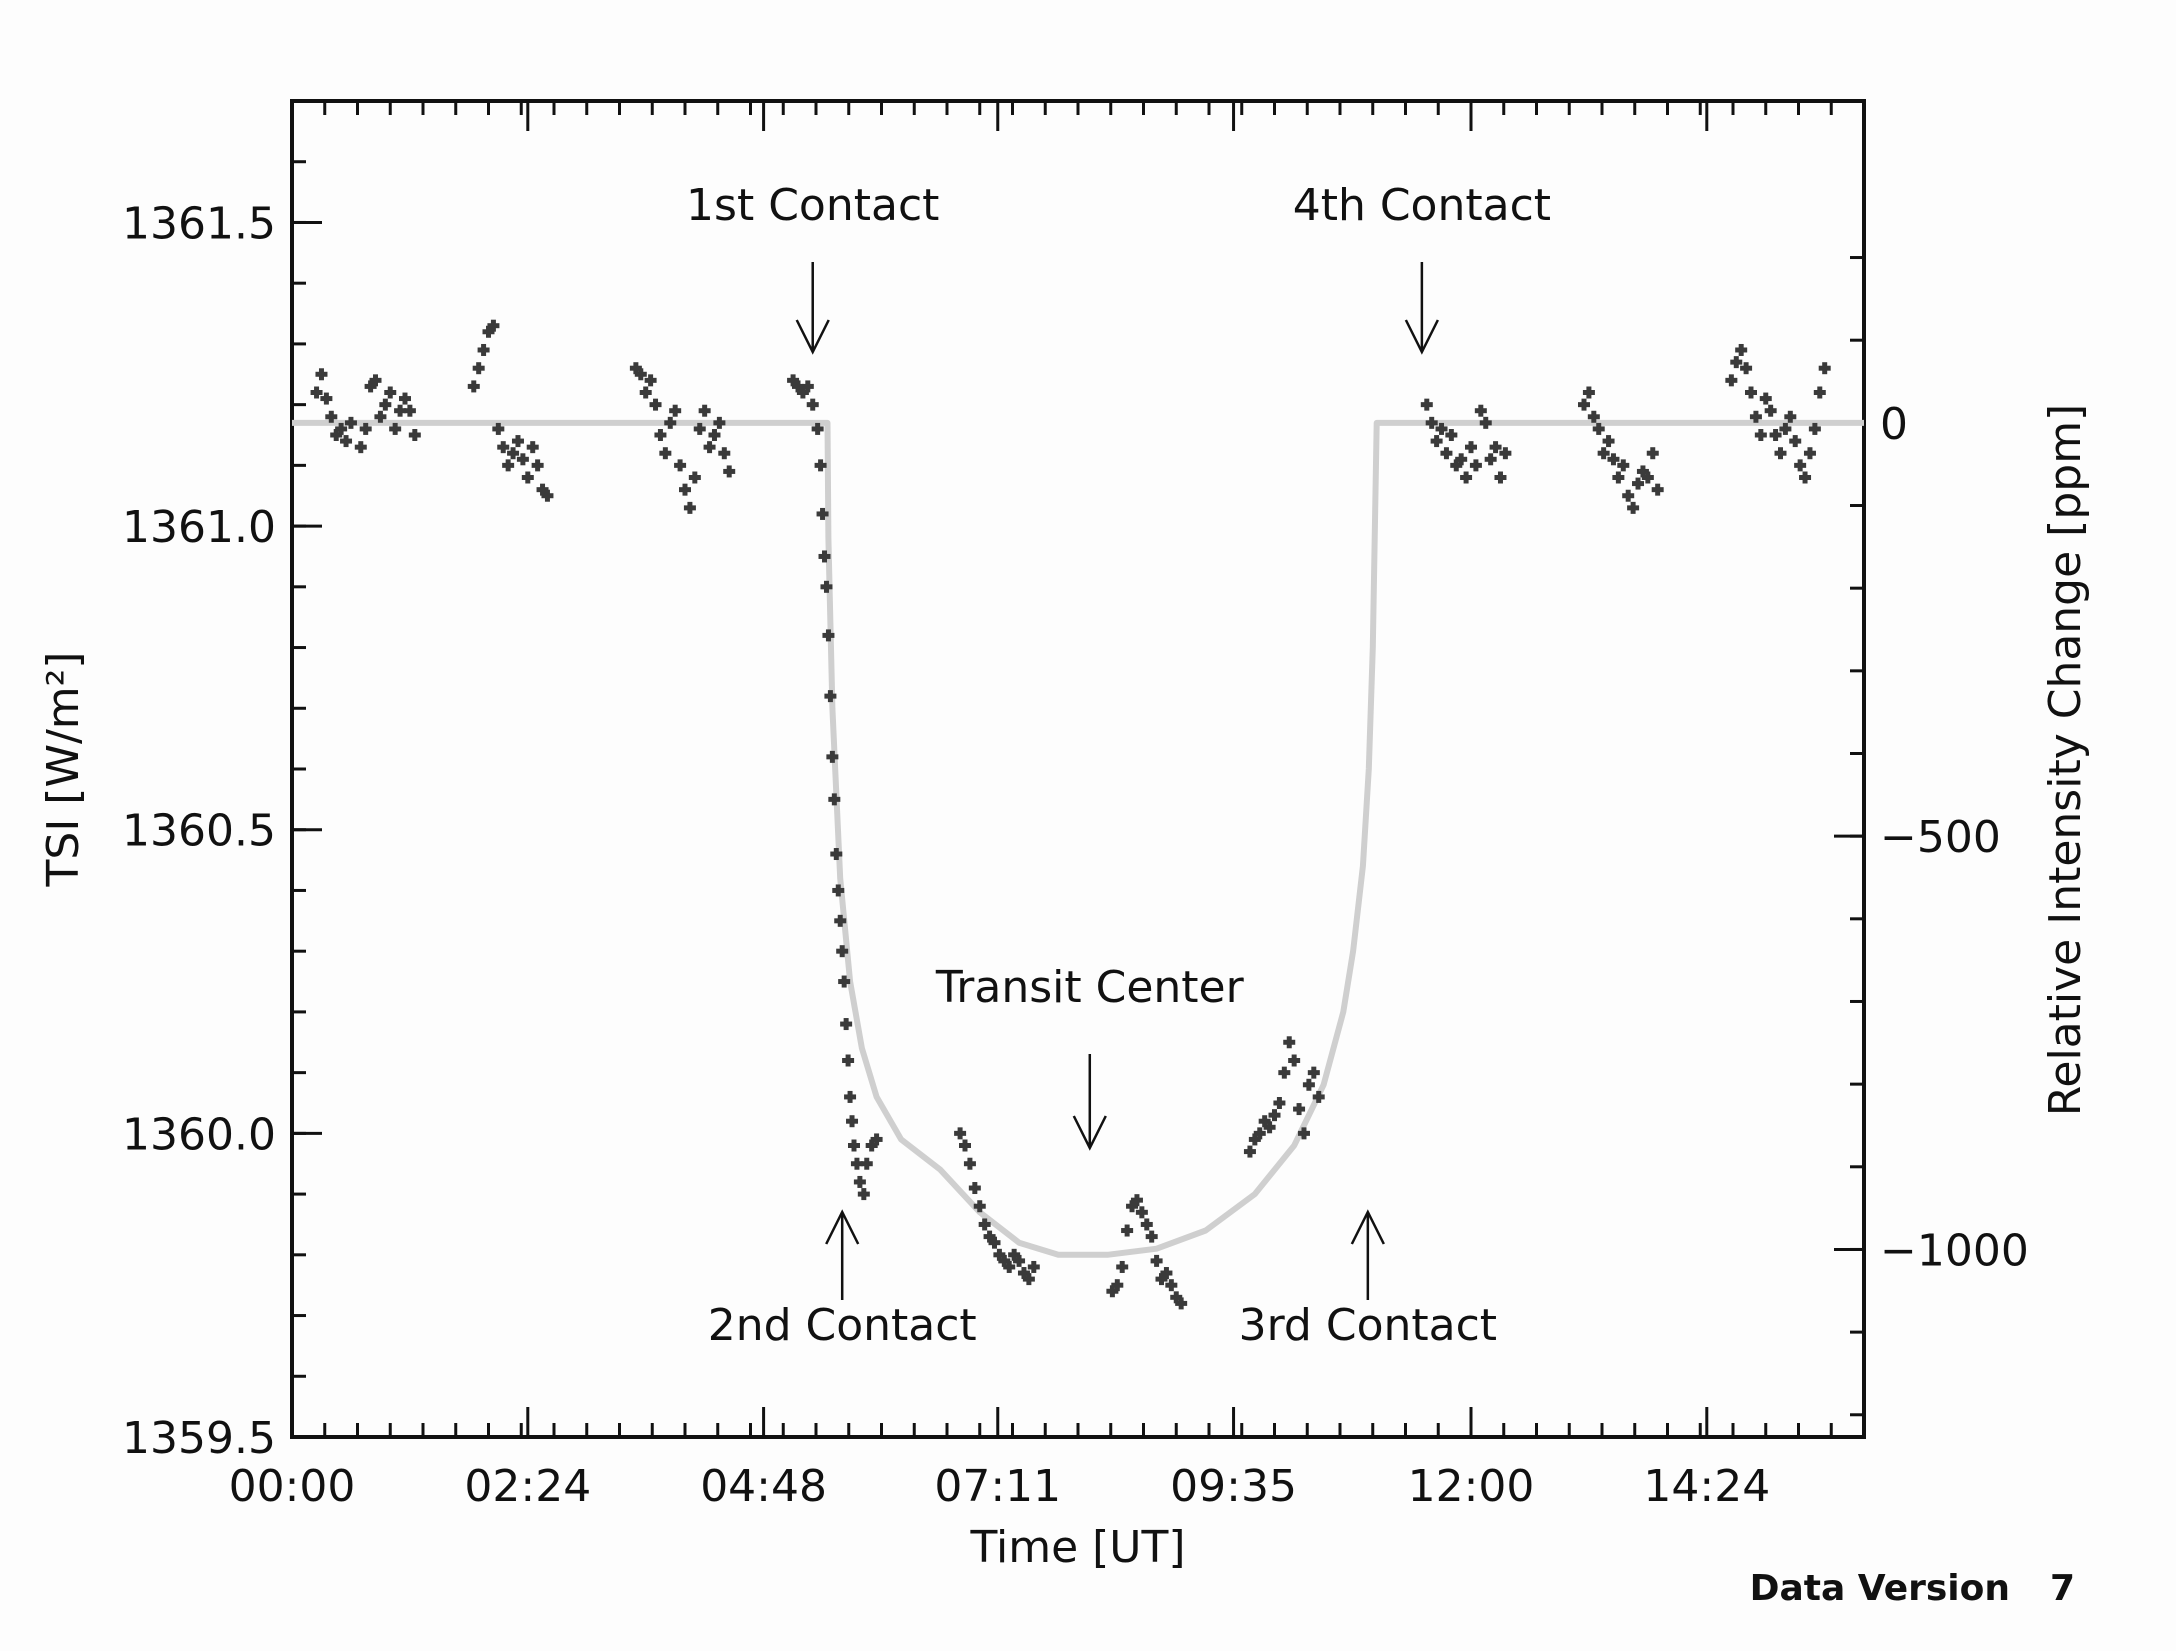 The width and height of the screenshot is (2176, 1651). Describe the element at coordinates (199, 1134) in the screenshot. I see `y-tick-label: 1360.0` at that location.